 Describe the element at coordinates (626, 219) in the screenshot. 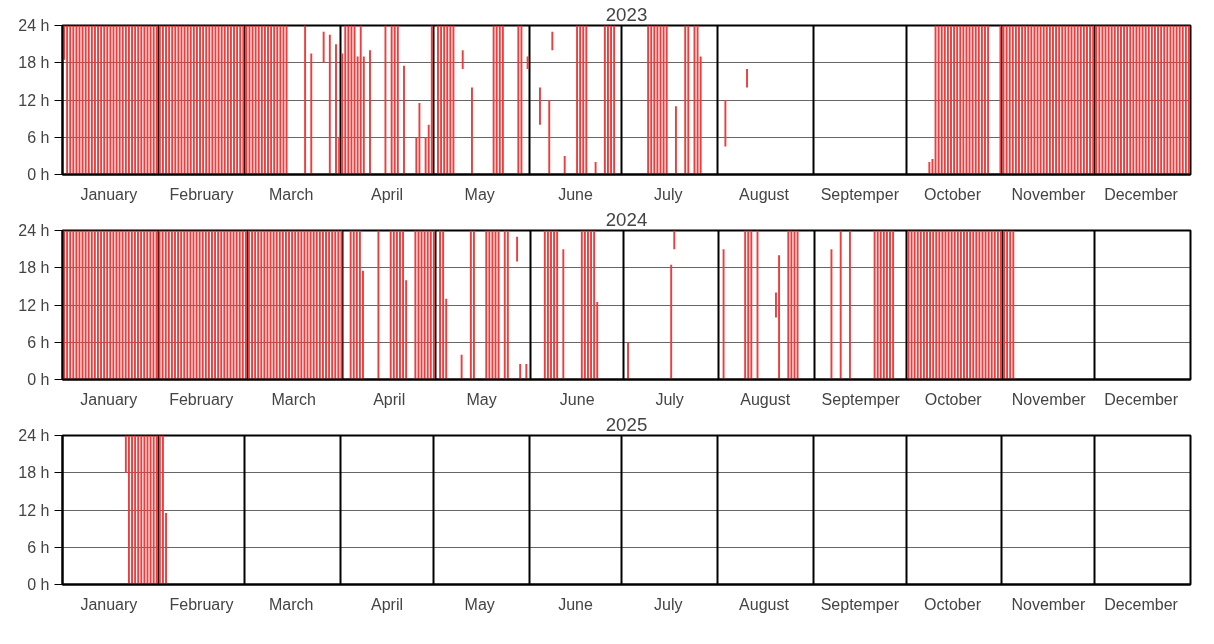

I see `chart-title: 2024` at that location.